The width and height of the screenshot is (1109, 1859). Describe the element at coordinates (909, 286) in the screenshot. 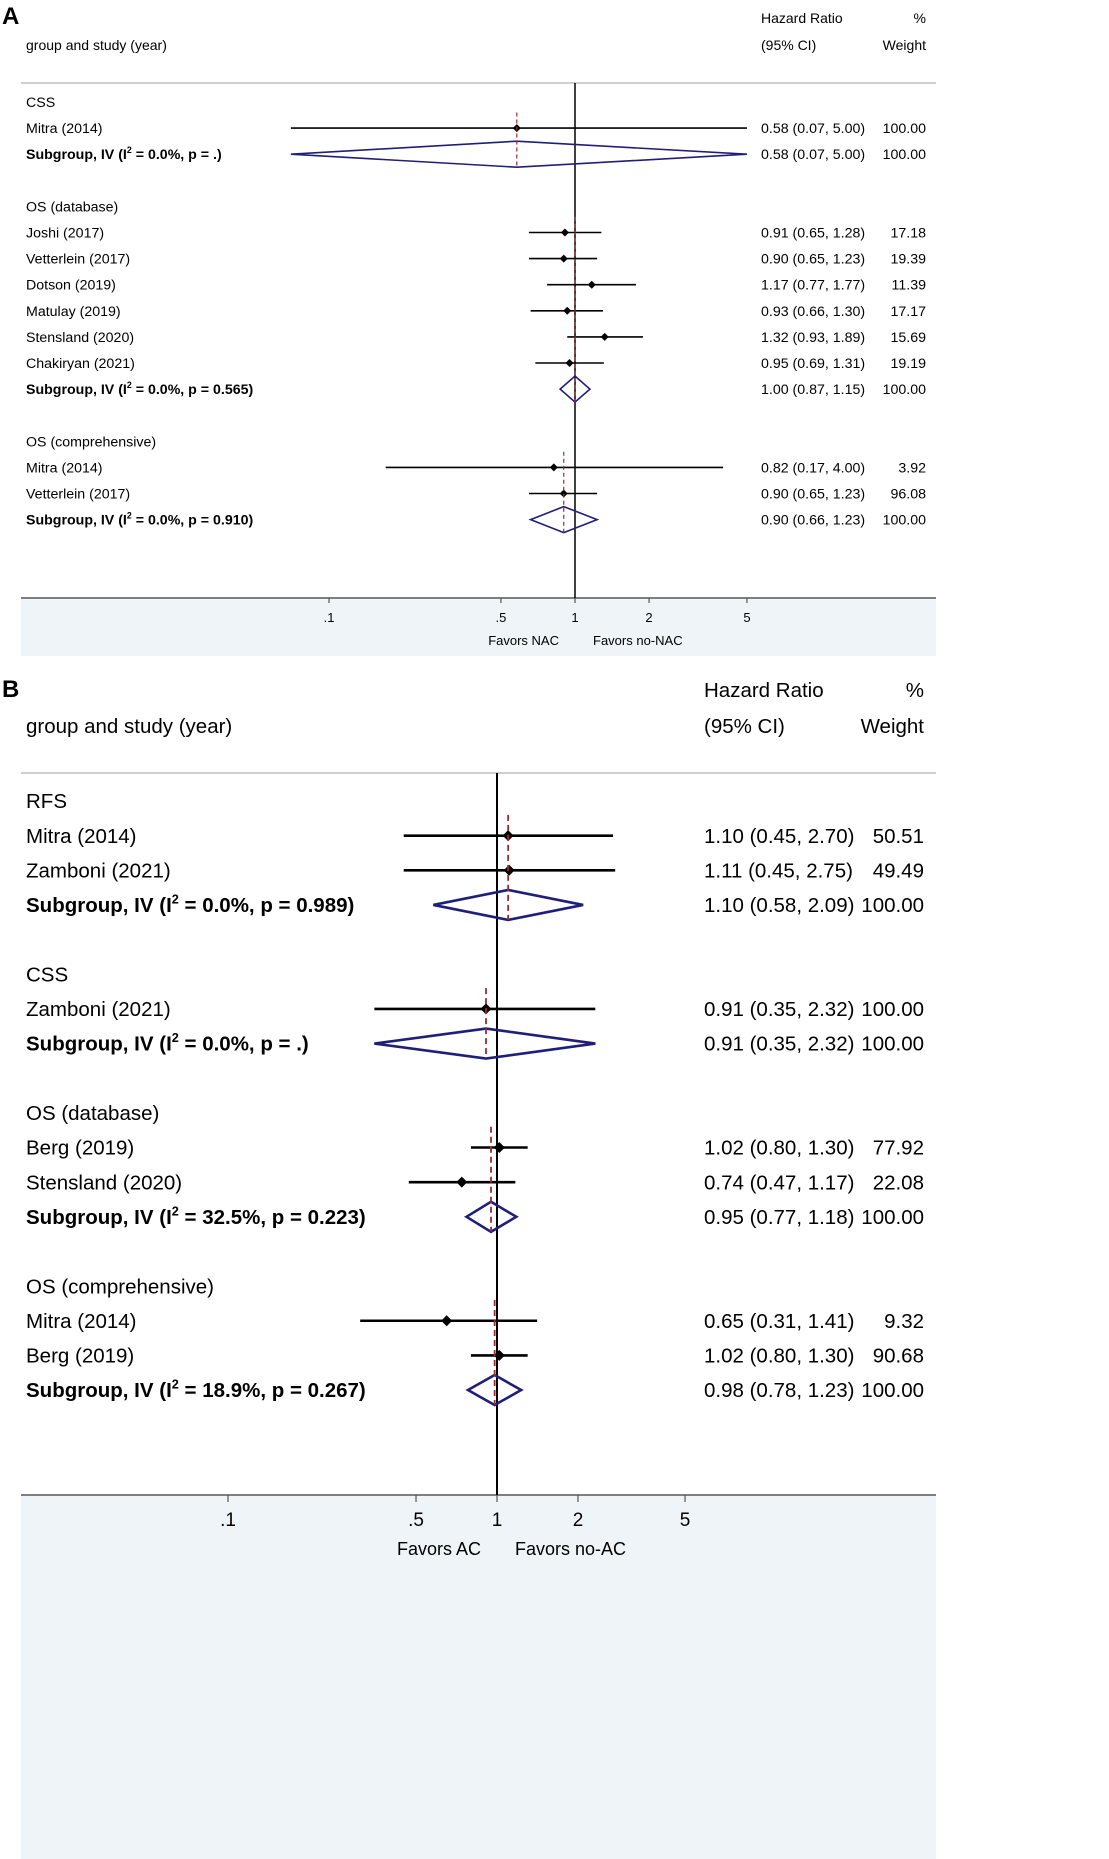

I see `weight-value: 11.39` at that location.